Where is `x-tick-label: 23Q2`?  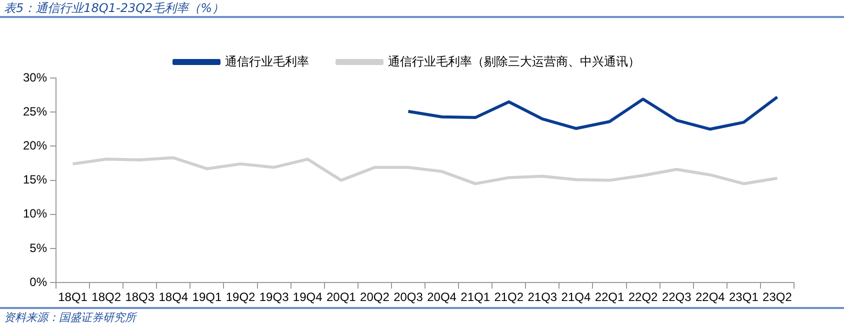 x-tick-label: 23Q2 is located at coordinates (777, 297).